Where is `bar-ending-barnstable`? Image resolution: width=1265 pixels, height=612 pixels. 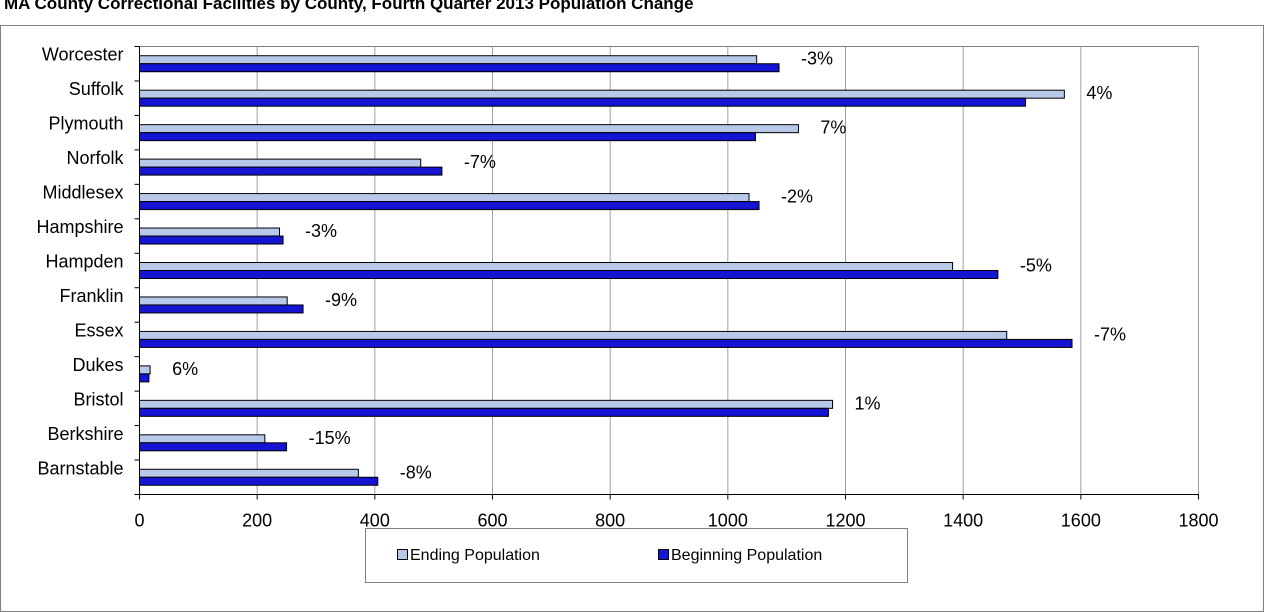
bar-ending-barnstable is located at coordinates (249, 473).